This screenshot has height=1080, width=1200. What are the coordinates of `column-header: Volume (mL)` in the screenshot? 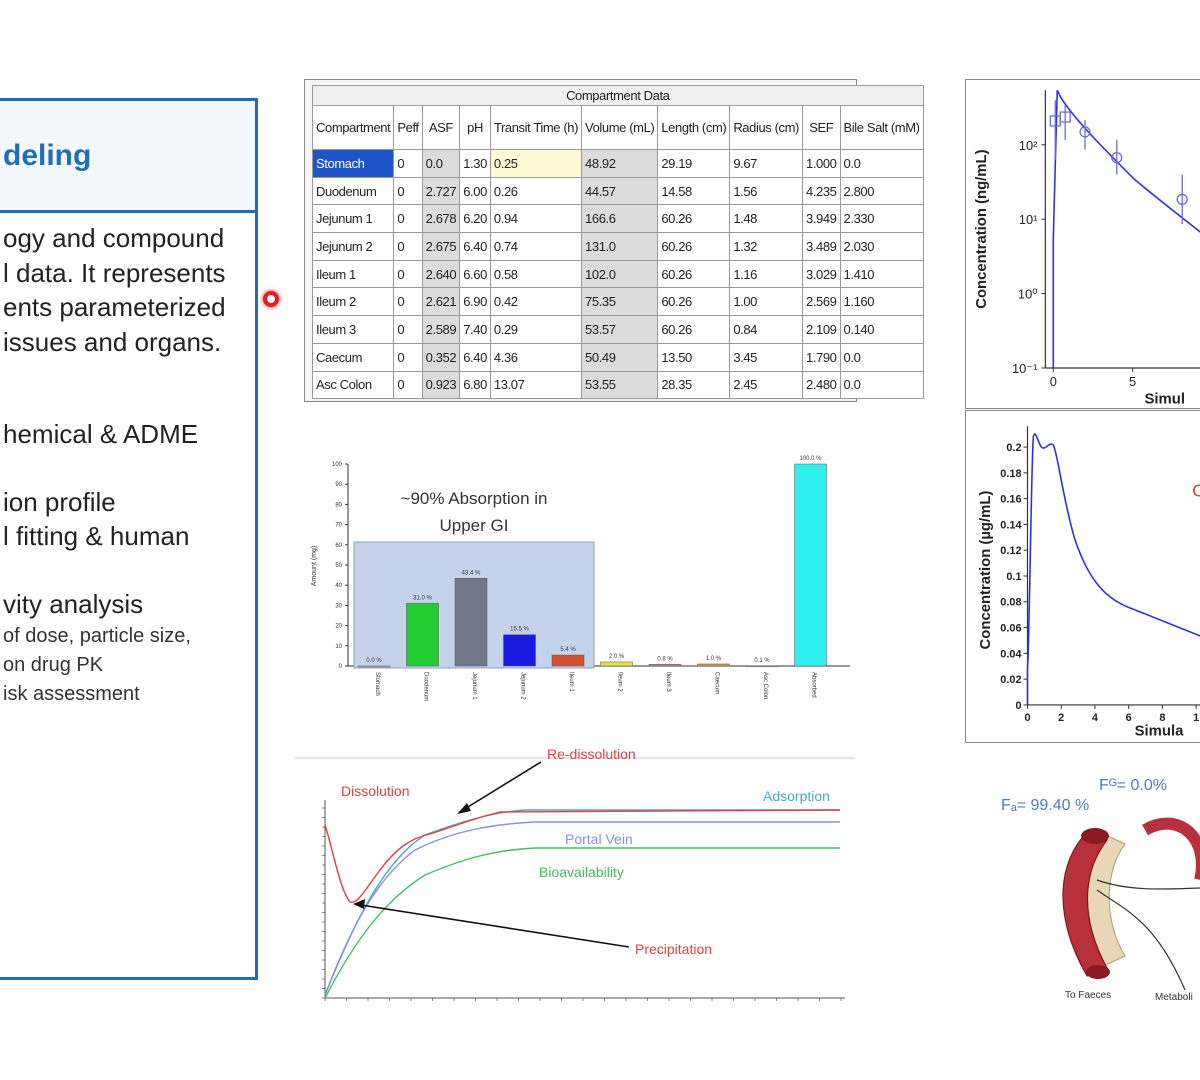 It's located at (620, 127).